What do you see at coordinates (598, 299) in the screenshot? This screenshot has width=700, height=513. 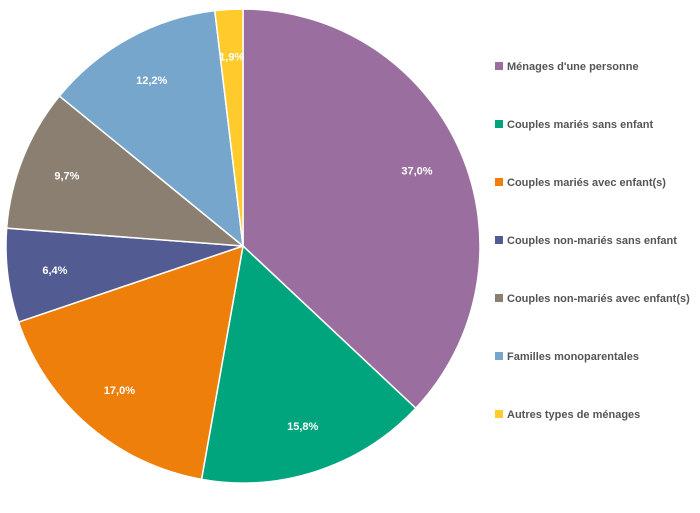 I see `legend-label-5: Couples non-mariés avec enfant(s)` at bounding box center [598, 299].